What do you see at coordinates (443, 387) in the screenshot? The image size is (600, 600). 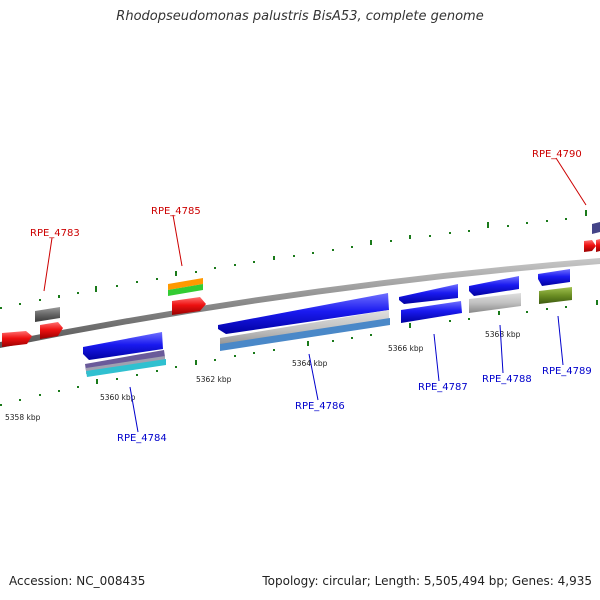 I see `gene-label-rpe-4787: RPE_4787` at bounding box center [443, 387].